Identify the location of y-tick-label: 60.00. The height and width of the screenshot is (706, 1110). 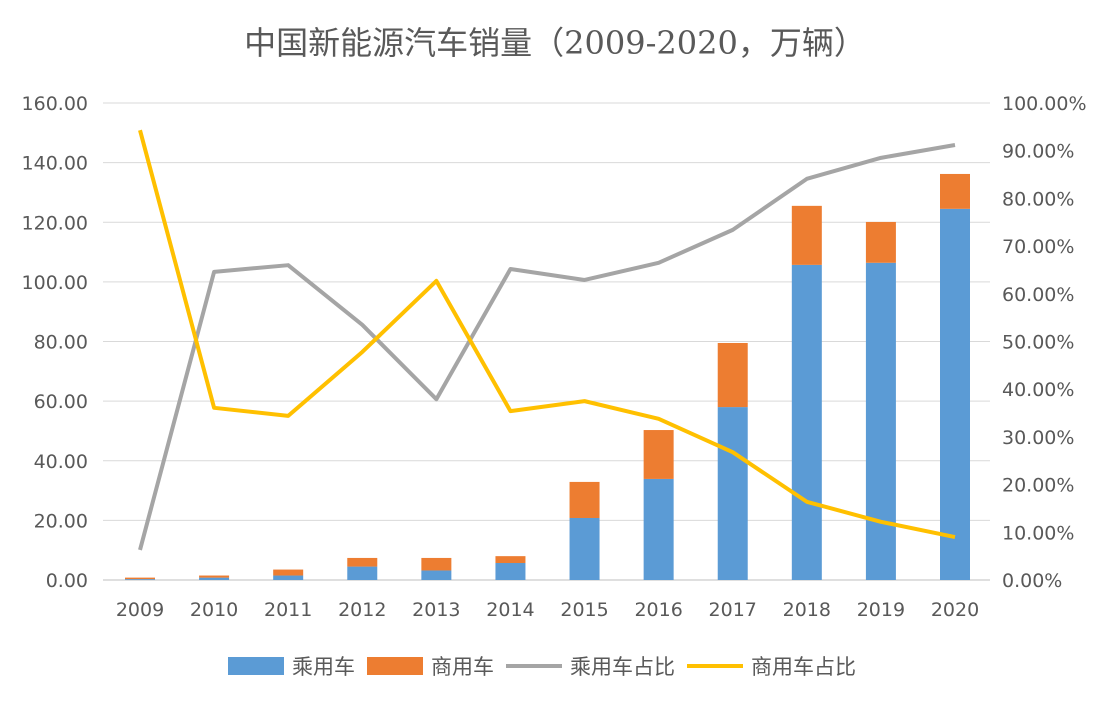
(61, 402).